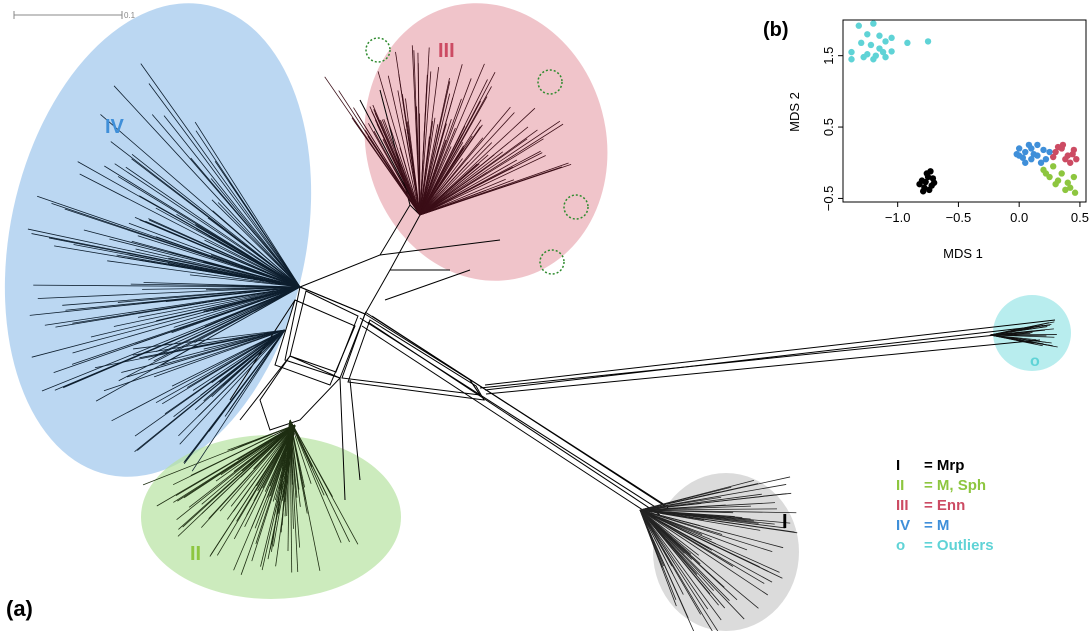 This screenshot has height=631, width=1092. Describe the element at coordinates (446, 51) in the screenshot. I see `cluster-iii-label: III` at that location.